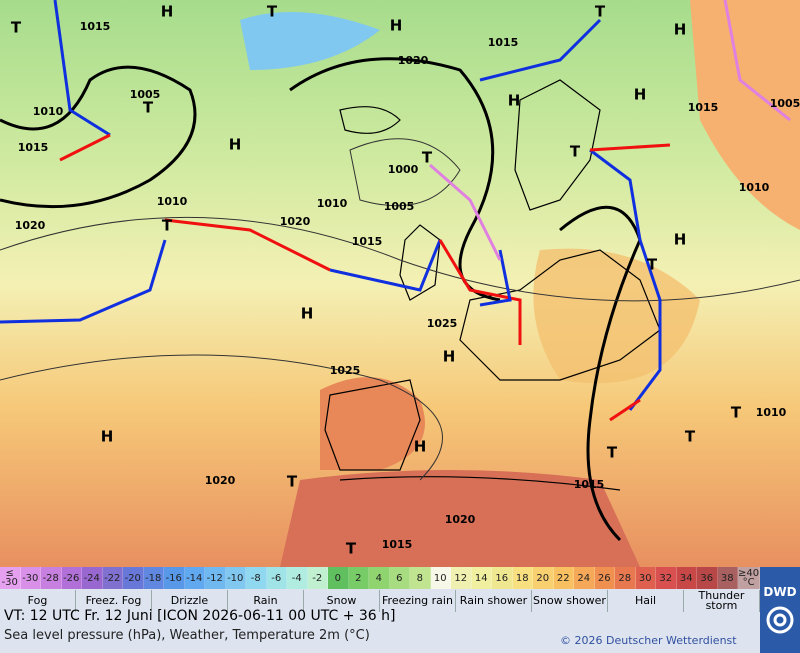 The image size is (800, 653). I want to click on scale-cell: ≥40 °C, so click(749, 578).